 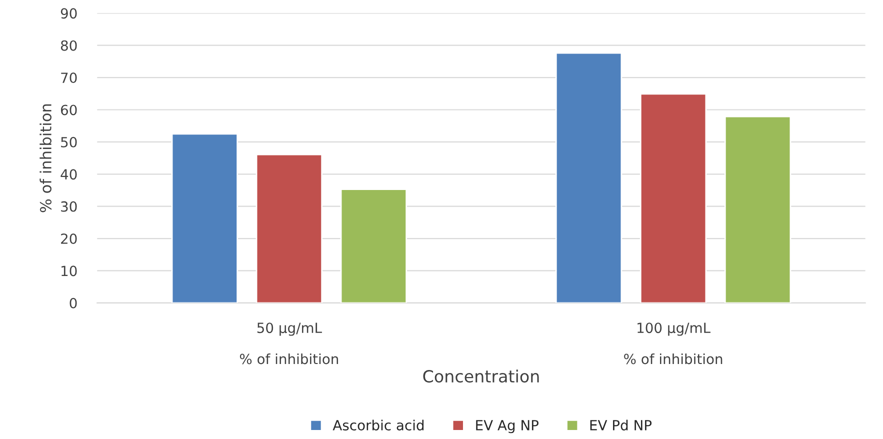 I want to click on x-axis-title: Concentration, so click(x=481, y=376).